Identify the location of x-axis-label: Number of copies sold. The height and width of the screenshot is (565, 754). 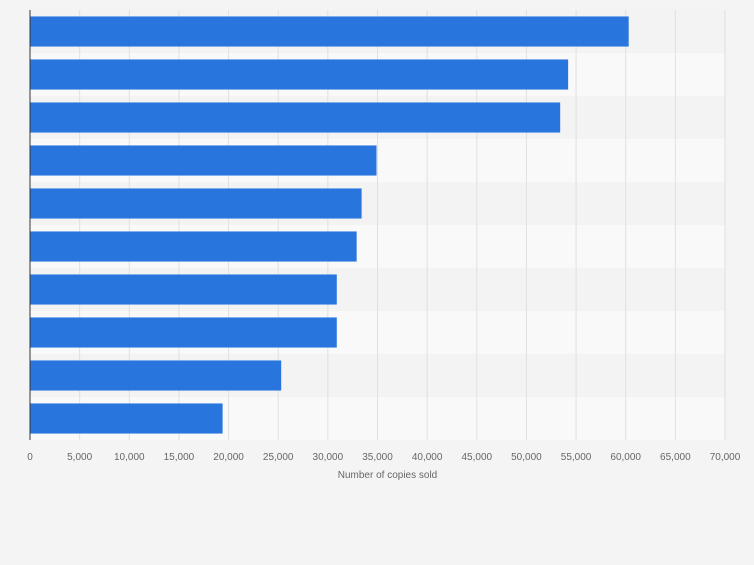
(388, 475).